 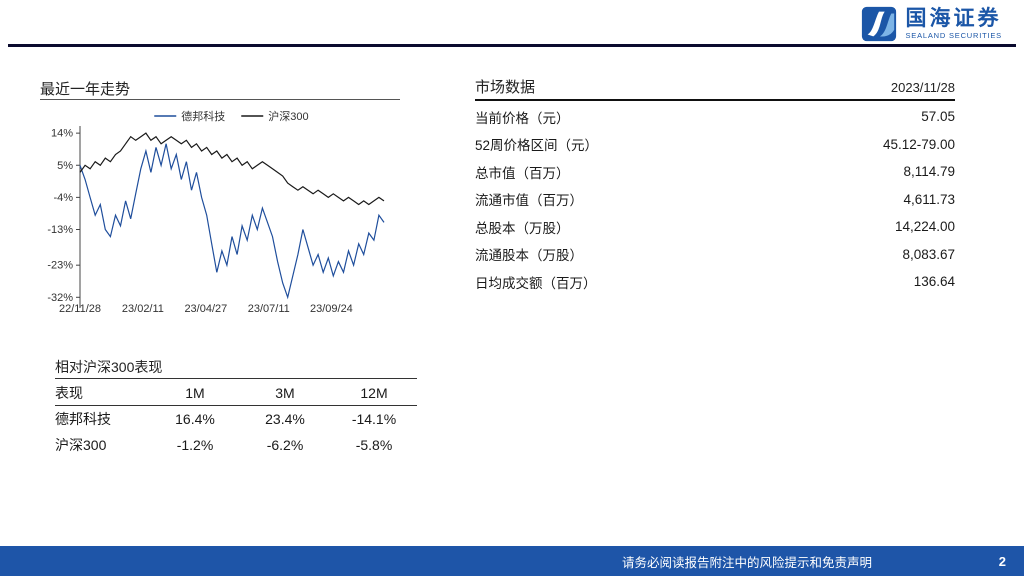 I want to click on market-data-header: 市场数据 2023/11/28, so click(x=715, y=86).